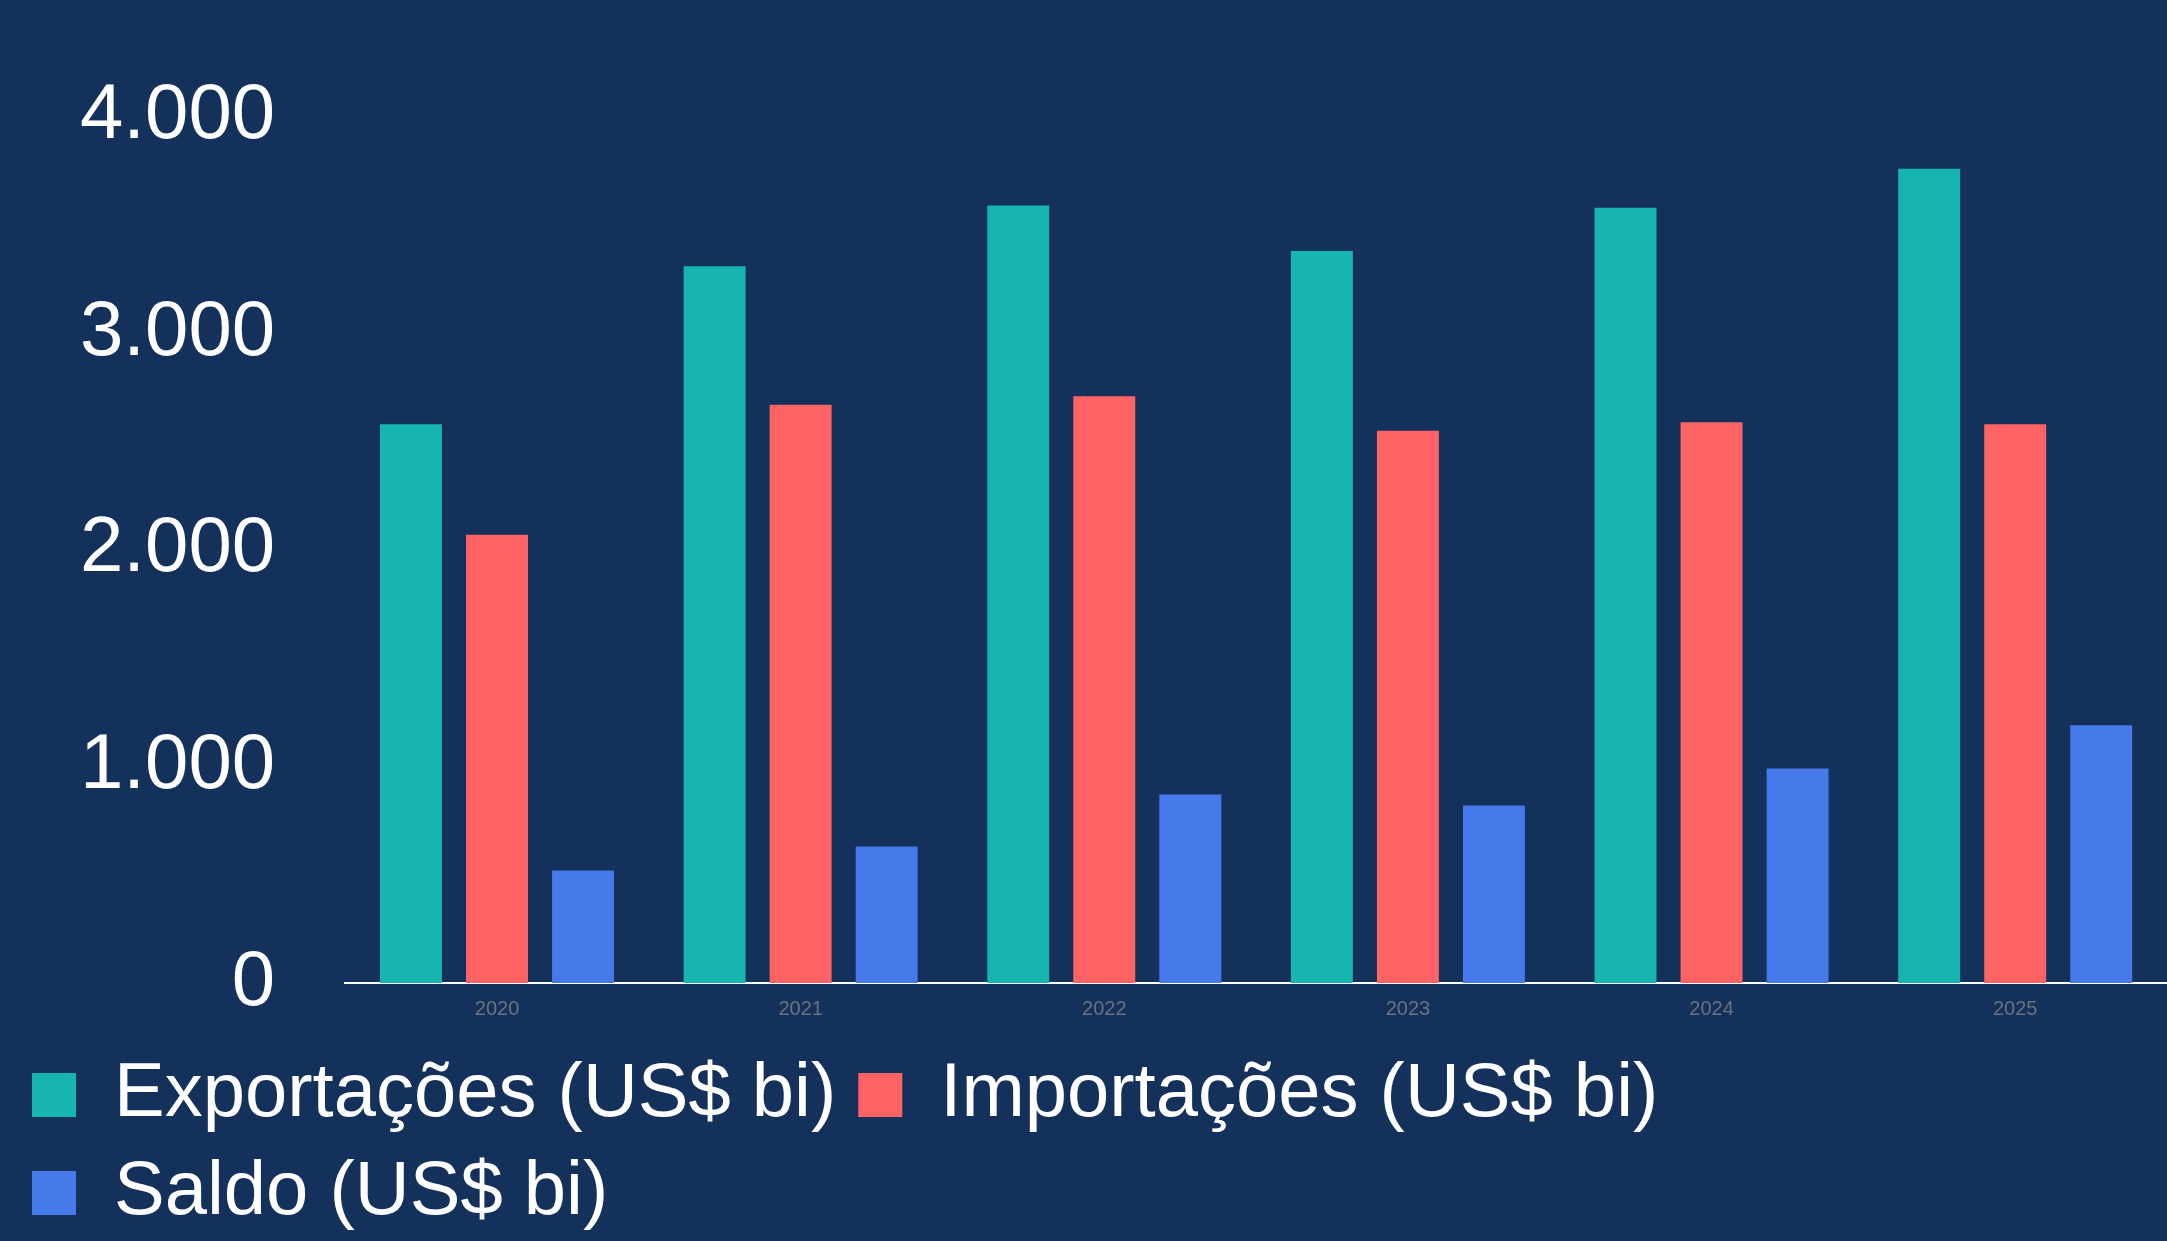 The width and height of the screenshot is (2167, 1241). What do you see at coordinates (800, 1007) in the screenshot?
I see `x-tick-label: 2021` at bounding box center [800, 1007].